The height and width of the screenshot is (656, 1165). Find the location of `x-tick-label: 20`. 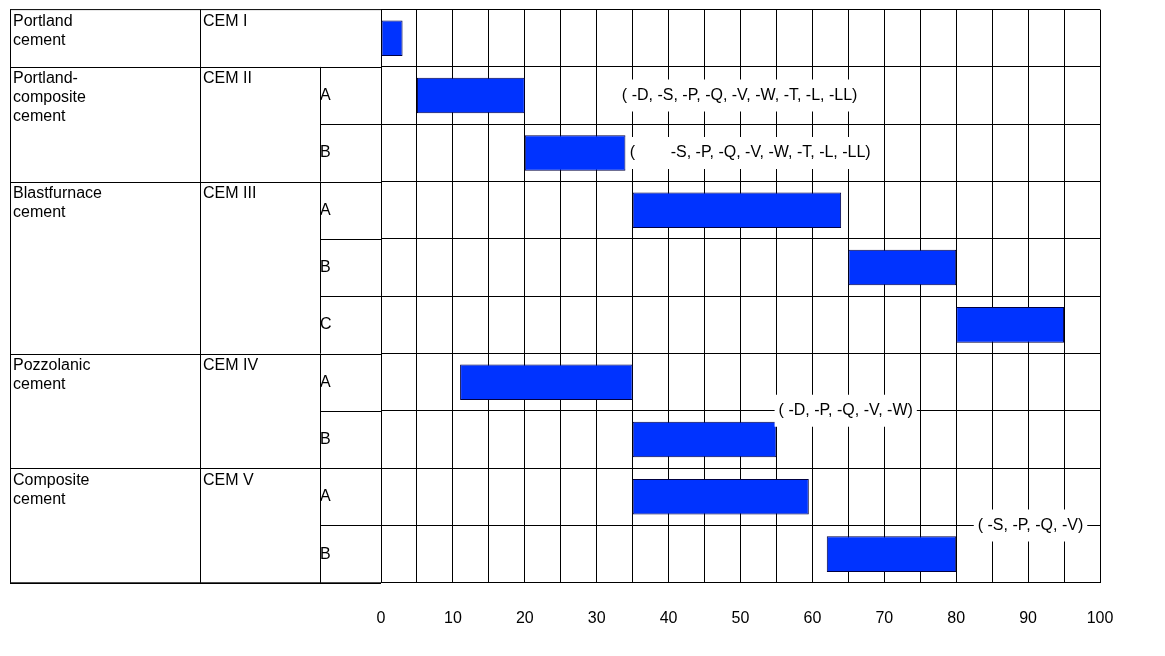

x-tick-label: 20 is located at coordinates (524, 617).